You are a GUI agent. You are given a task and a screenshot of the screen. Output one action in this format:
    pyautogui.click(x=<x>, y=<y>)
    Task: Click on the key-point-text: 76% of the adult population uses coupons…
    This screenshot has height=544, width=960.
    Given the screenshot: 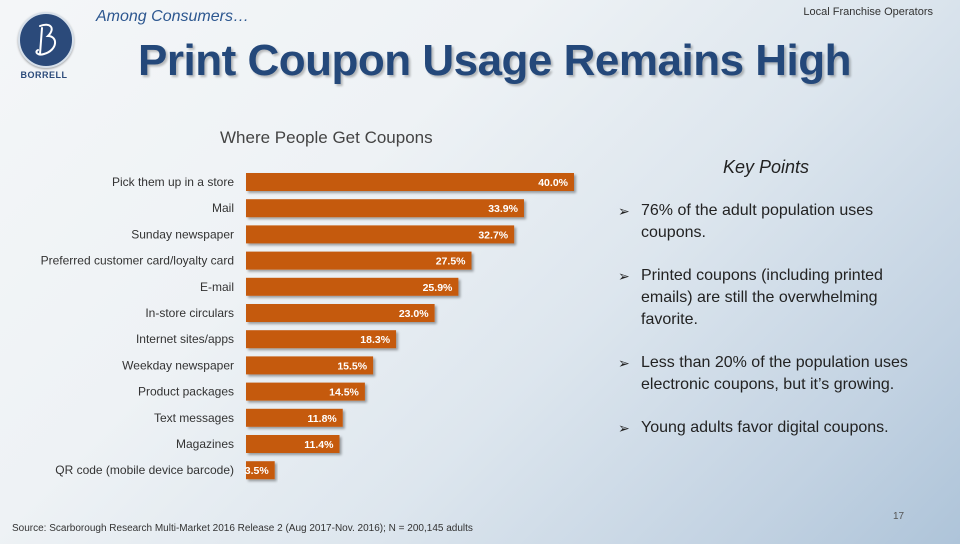 What is the action you would take?
    pyautogui.click(x=757, y=221)
    